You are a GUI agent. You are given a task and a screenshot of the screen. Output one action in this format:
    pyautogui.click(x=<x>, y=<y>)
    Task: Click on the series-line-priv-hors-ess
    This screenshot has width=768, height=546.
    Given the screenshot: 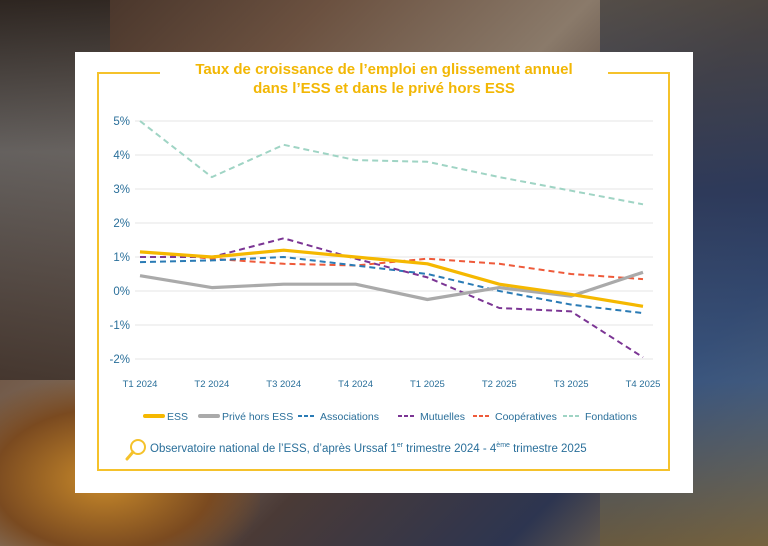 What is the action you would take?
    pyautogui.click(x=391, y=286)
    